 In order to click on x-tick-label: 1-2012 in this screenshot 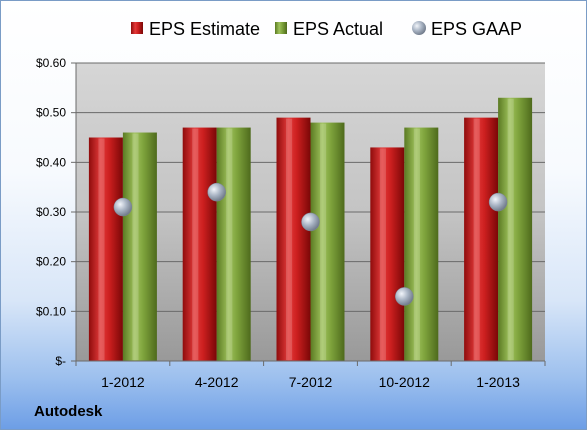, I will do `click(123, 382)`.